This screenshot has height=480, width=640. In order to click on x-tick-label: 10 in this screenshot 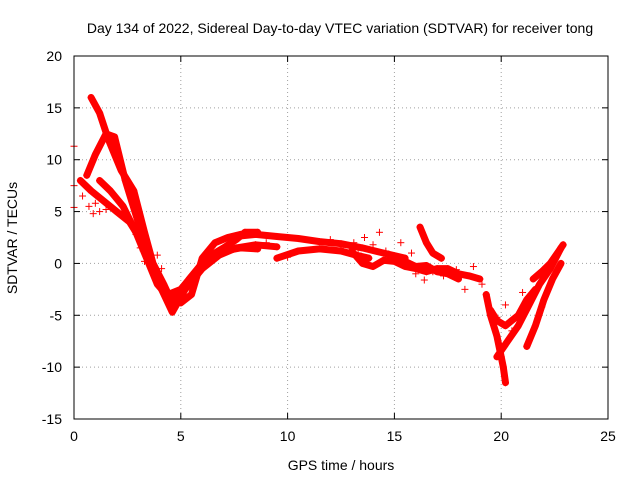, I will do `click(288, 436)`.